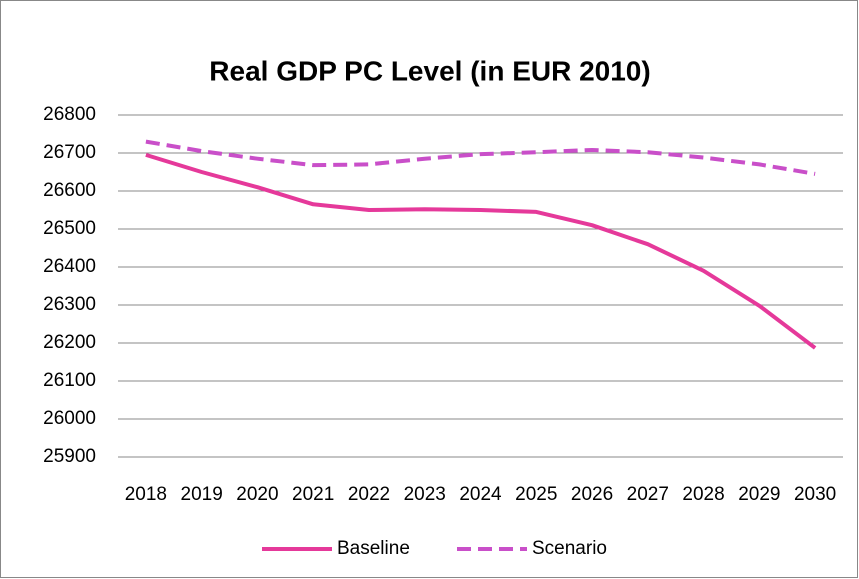 This screenshot has height=579, width=859. Describe the element at coordinates (257, 494) in the screenshot. I see `x-tick-label: 2020` at that location.